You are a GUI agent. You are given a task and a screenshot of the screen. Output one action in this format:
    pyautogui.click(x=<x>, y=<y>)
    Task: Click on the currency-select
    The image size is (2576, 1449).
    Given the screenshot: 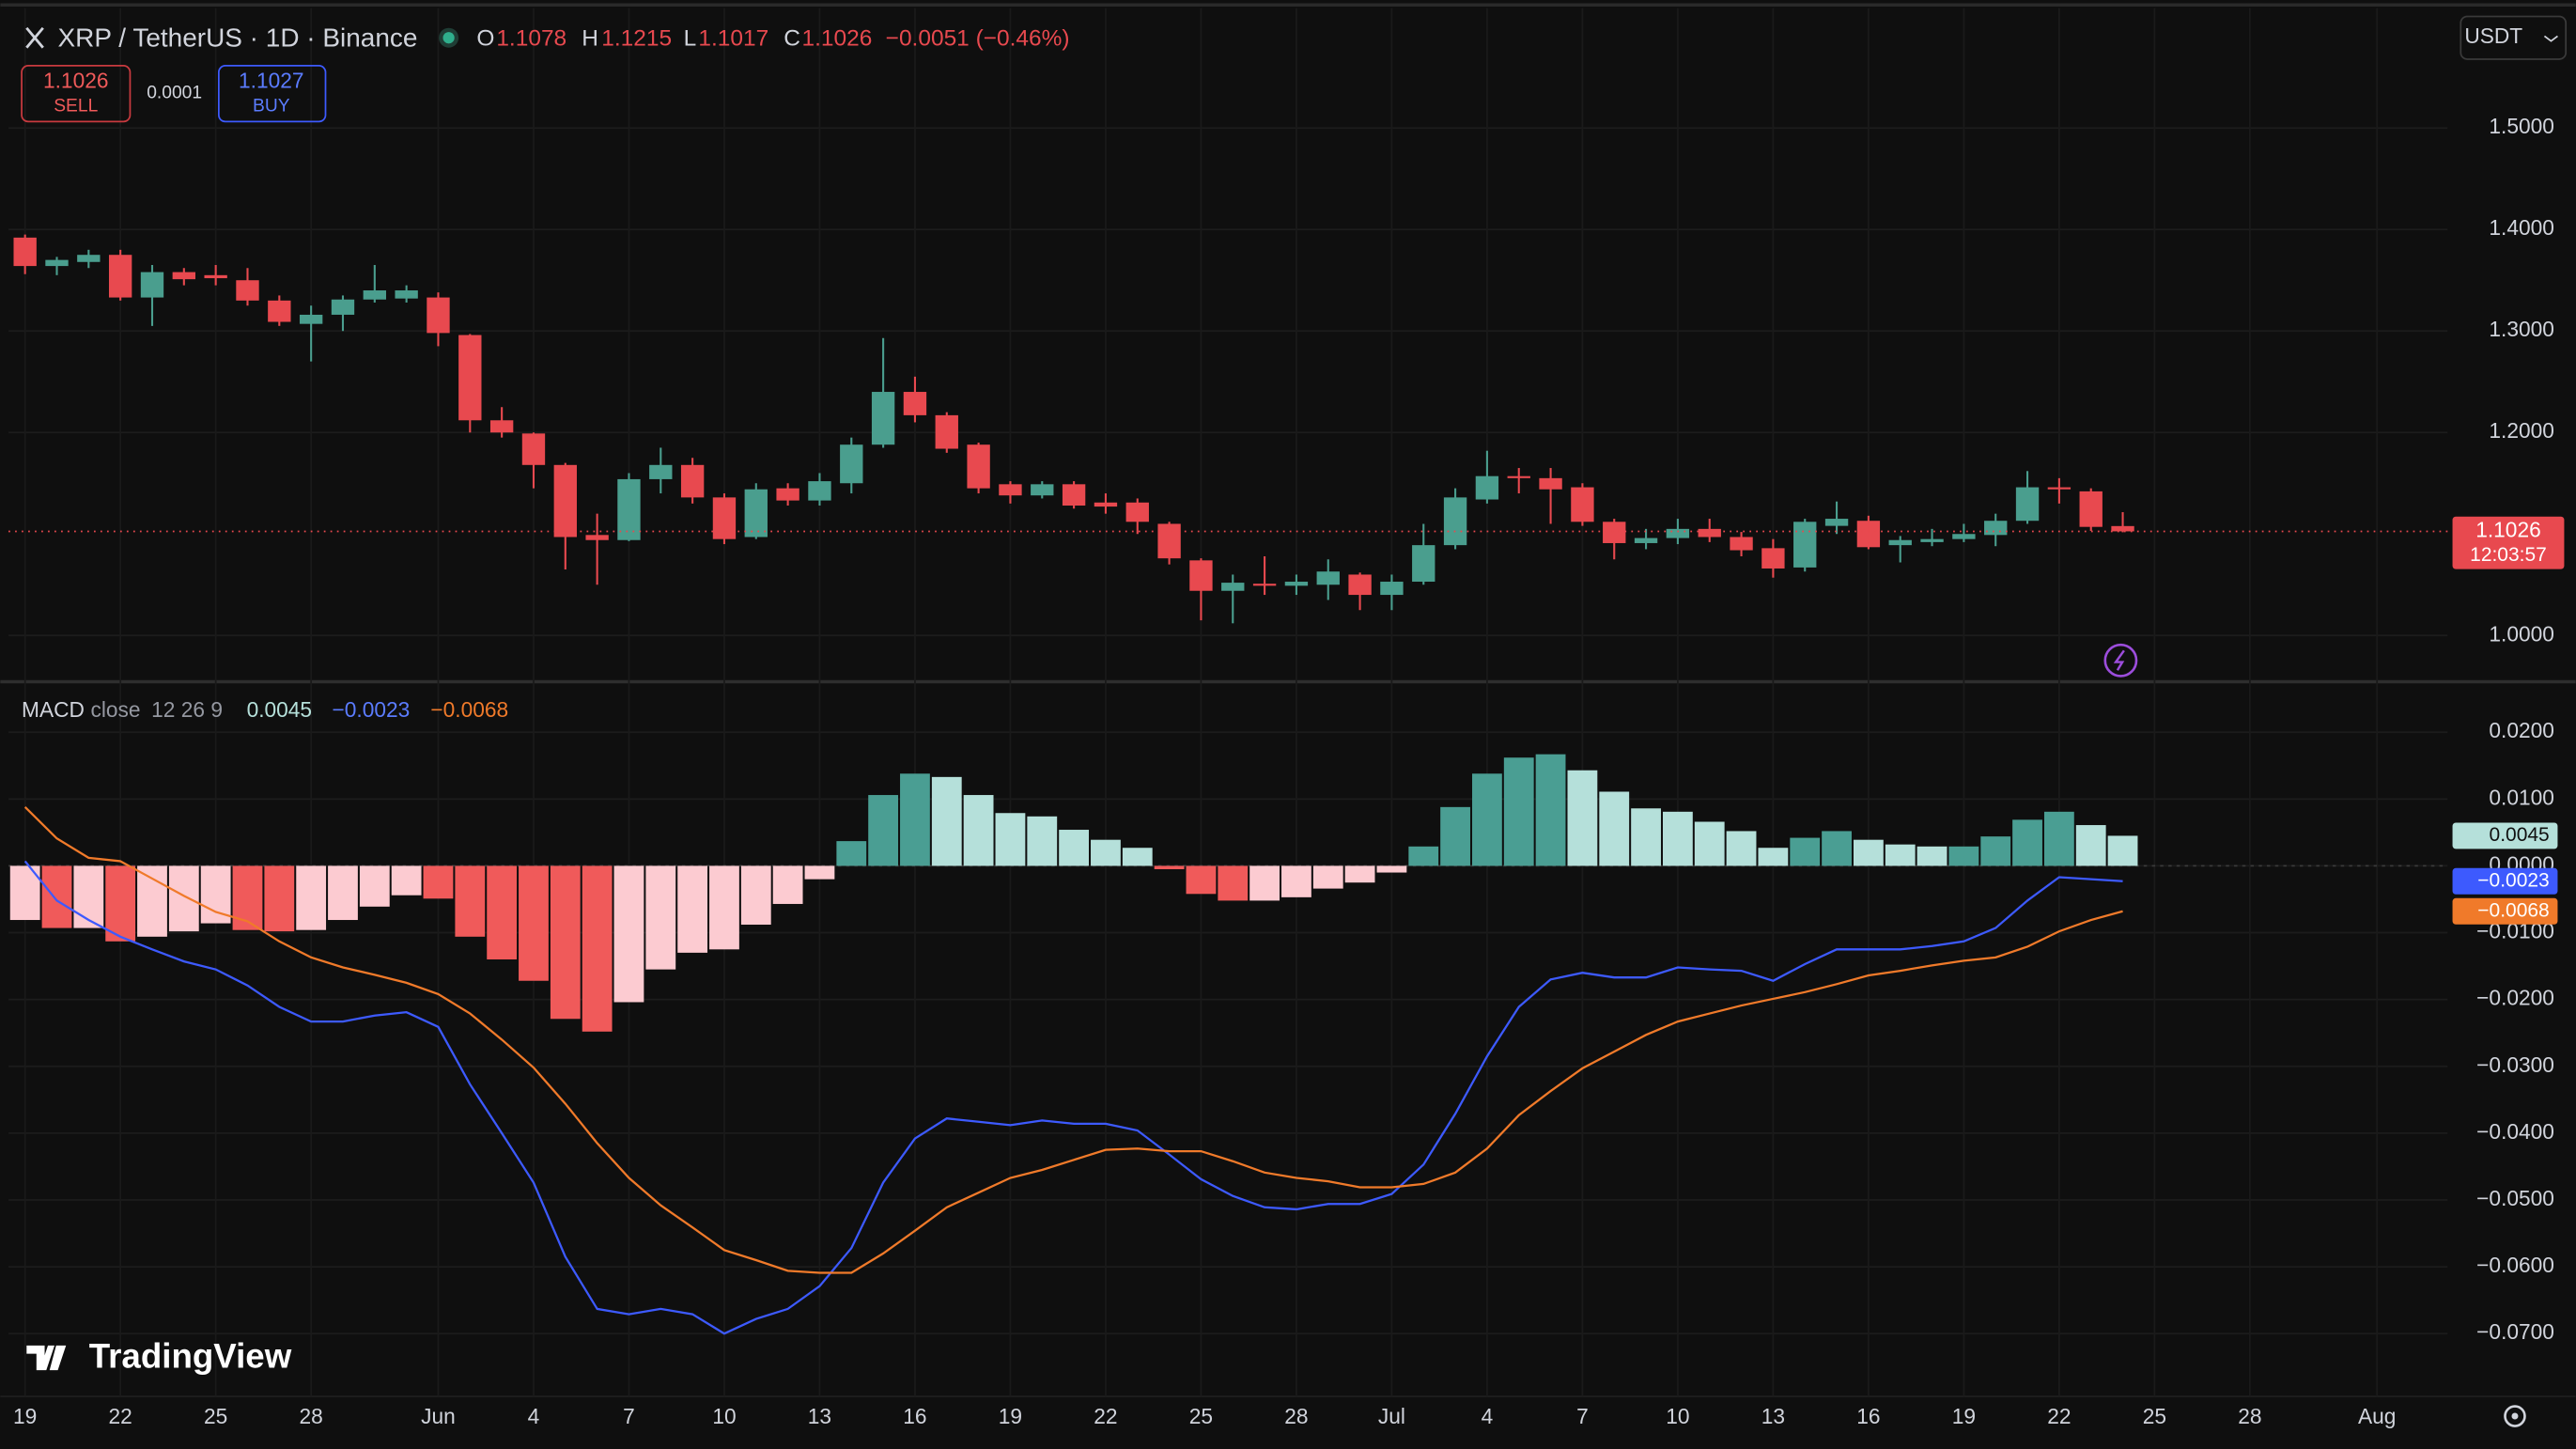 What is the action you would take?
    pyautogui.click(x=2514, y=37)
    